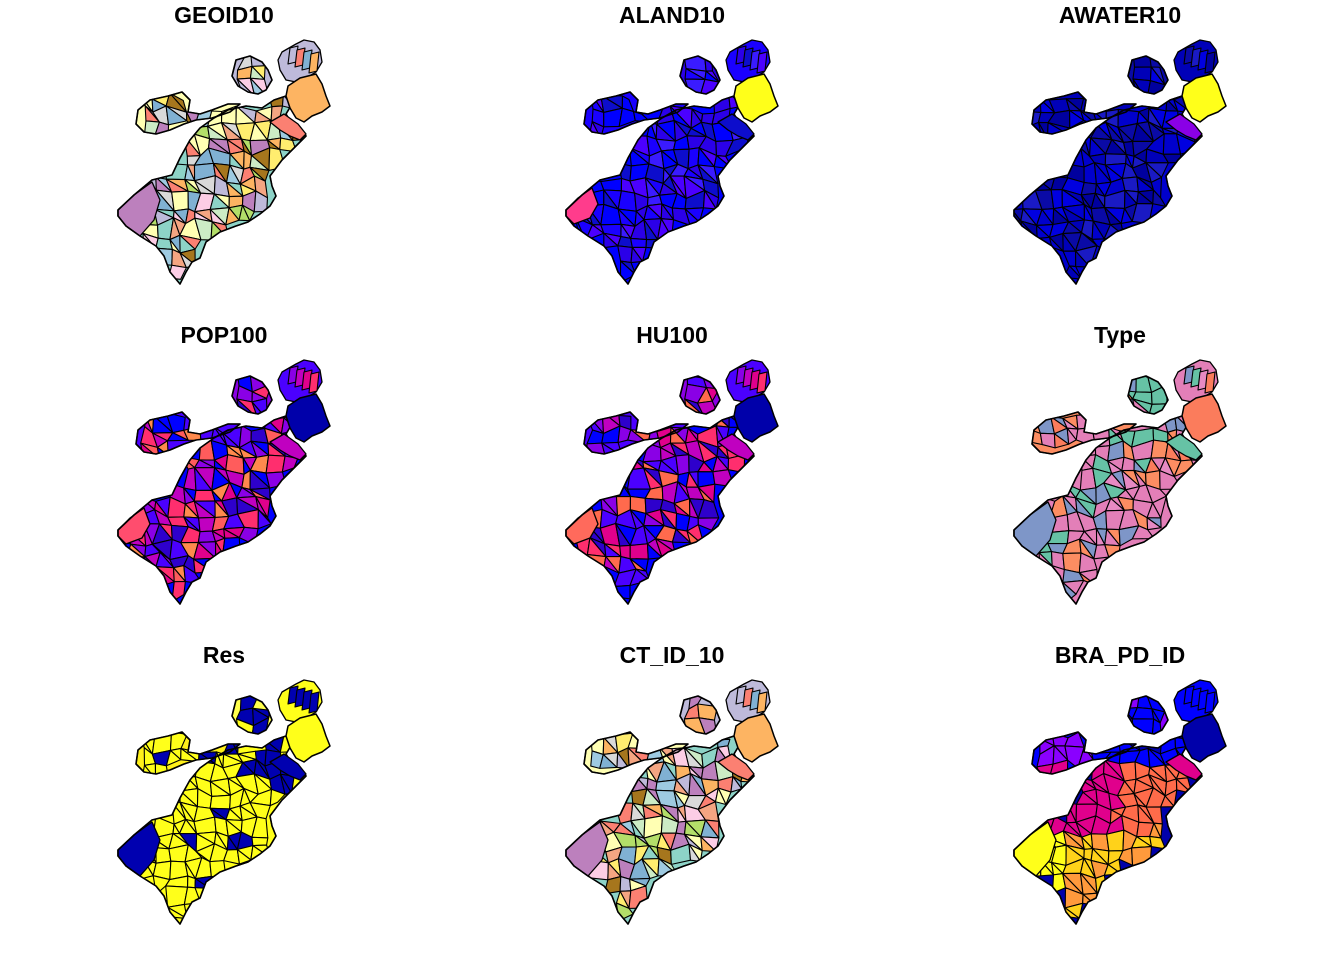 This screenshot has height=960, width=1344. I want to click on choropleth-map-aland10, so click(672, 162).